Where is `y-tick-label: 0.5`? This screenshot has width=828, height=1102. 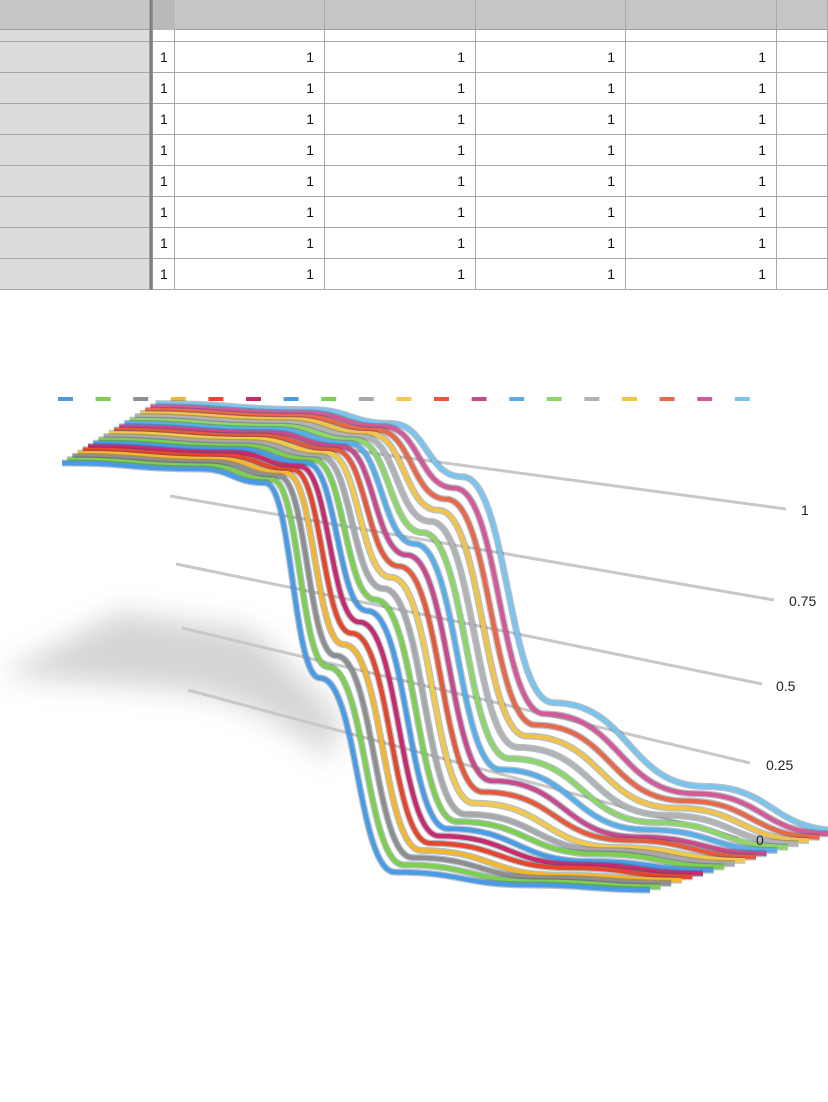 y-tick-label: 0.5 is located at coordinates (786, 686).